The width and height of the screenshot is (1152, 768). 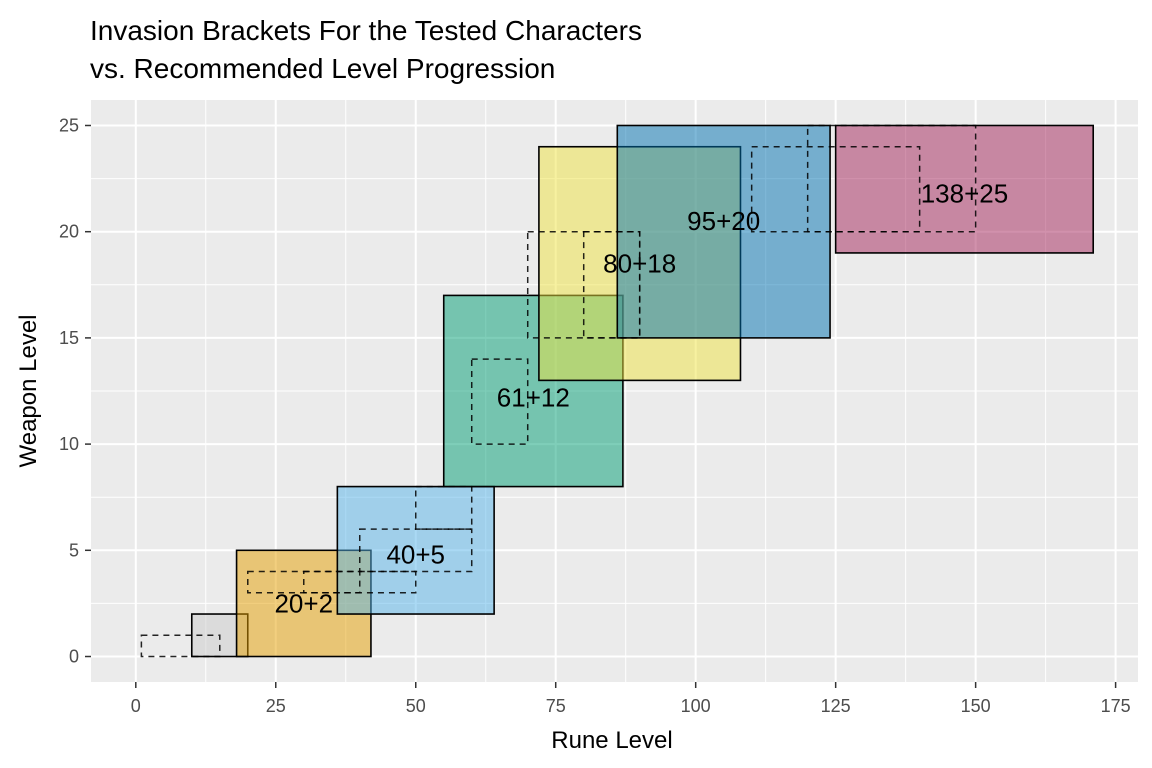 What do you see at coordinates (322, 68) in the screenshot?
I see `chart-title-line-2: vs. Recommended Level Progression` at bounding box center [322, 68].